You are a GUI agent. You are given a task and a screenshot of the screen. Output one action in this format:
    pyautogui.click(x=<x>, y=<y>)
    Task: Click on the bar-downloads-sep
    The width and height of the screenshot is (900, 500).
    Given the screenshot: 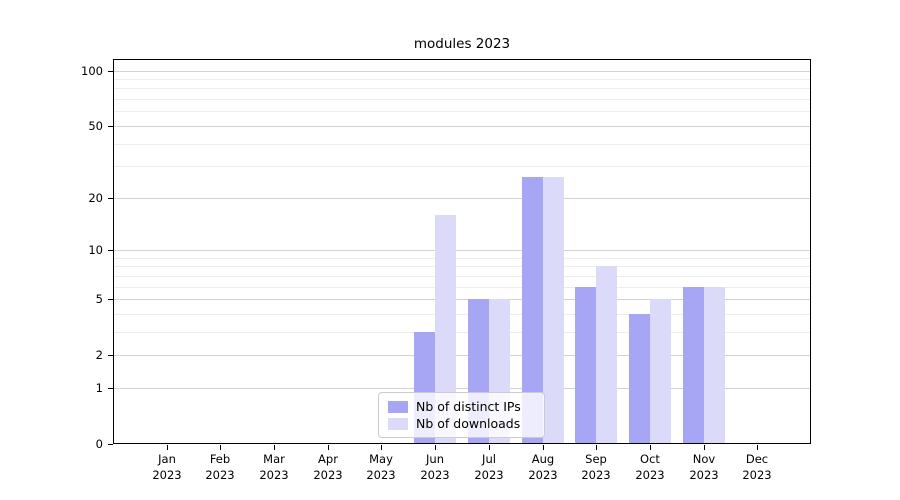 What is the action you would take?
    pyautogui.click(x=606, y=354)
    